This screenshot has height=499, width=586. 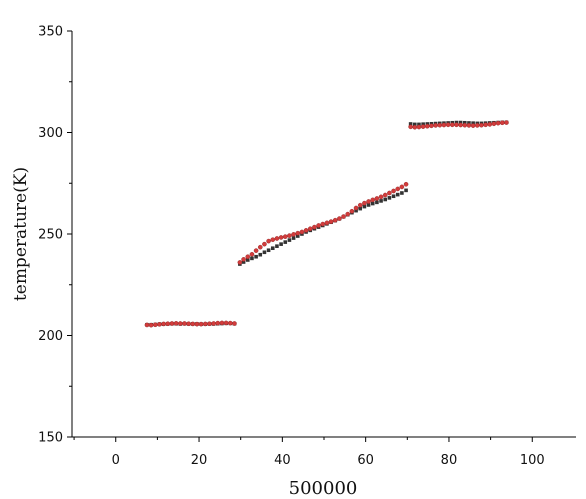 I want to click on x-tick-label: 80, so click(x=449, y=460).